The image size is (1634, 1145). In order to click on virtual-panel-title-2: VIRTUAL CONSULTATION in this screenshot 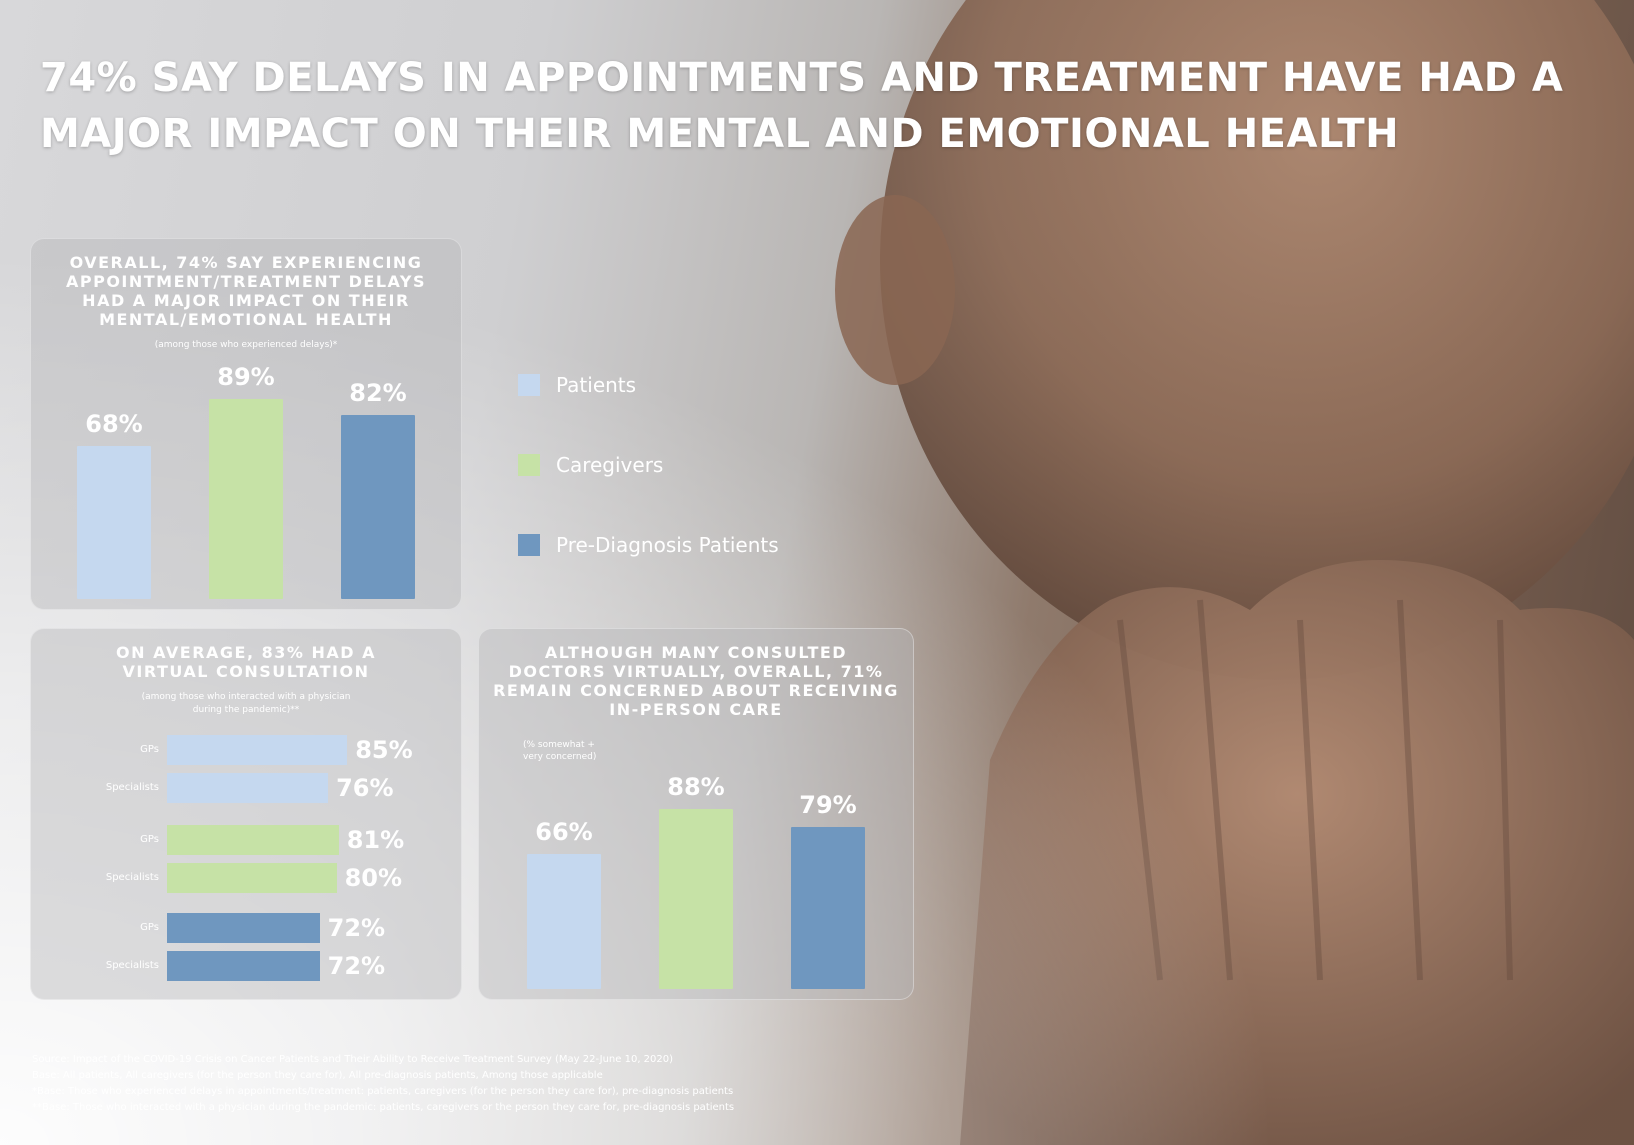, I will do `click(246, 671)`.